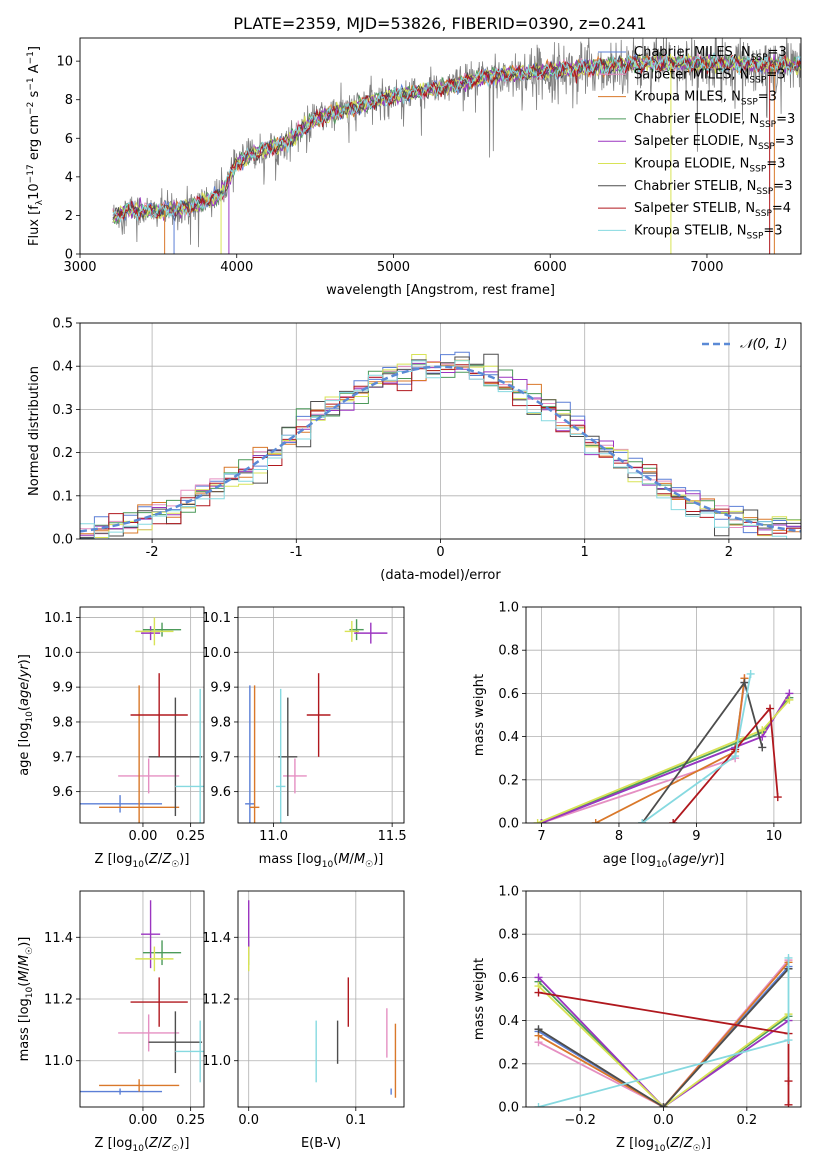 Image resolution: width=819 pixels, height=1170 pixels. Describe the element at coordinates (216, 653) in the screenshot. I see `y-tick-label: 10.0` at that location.